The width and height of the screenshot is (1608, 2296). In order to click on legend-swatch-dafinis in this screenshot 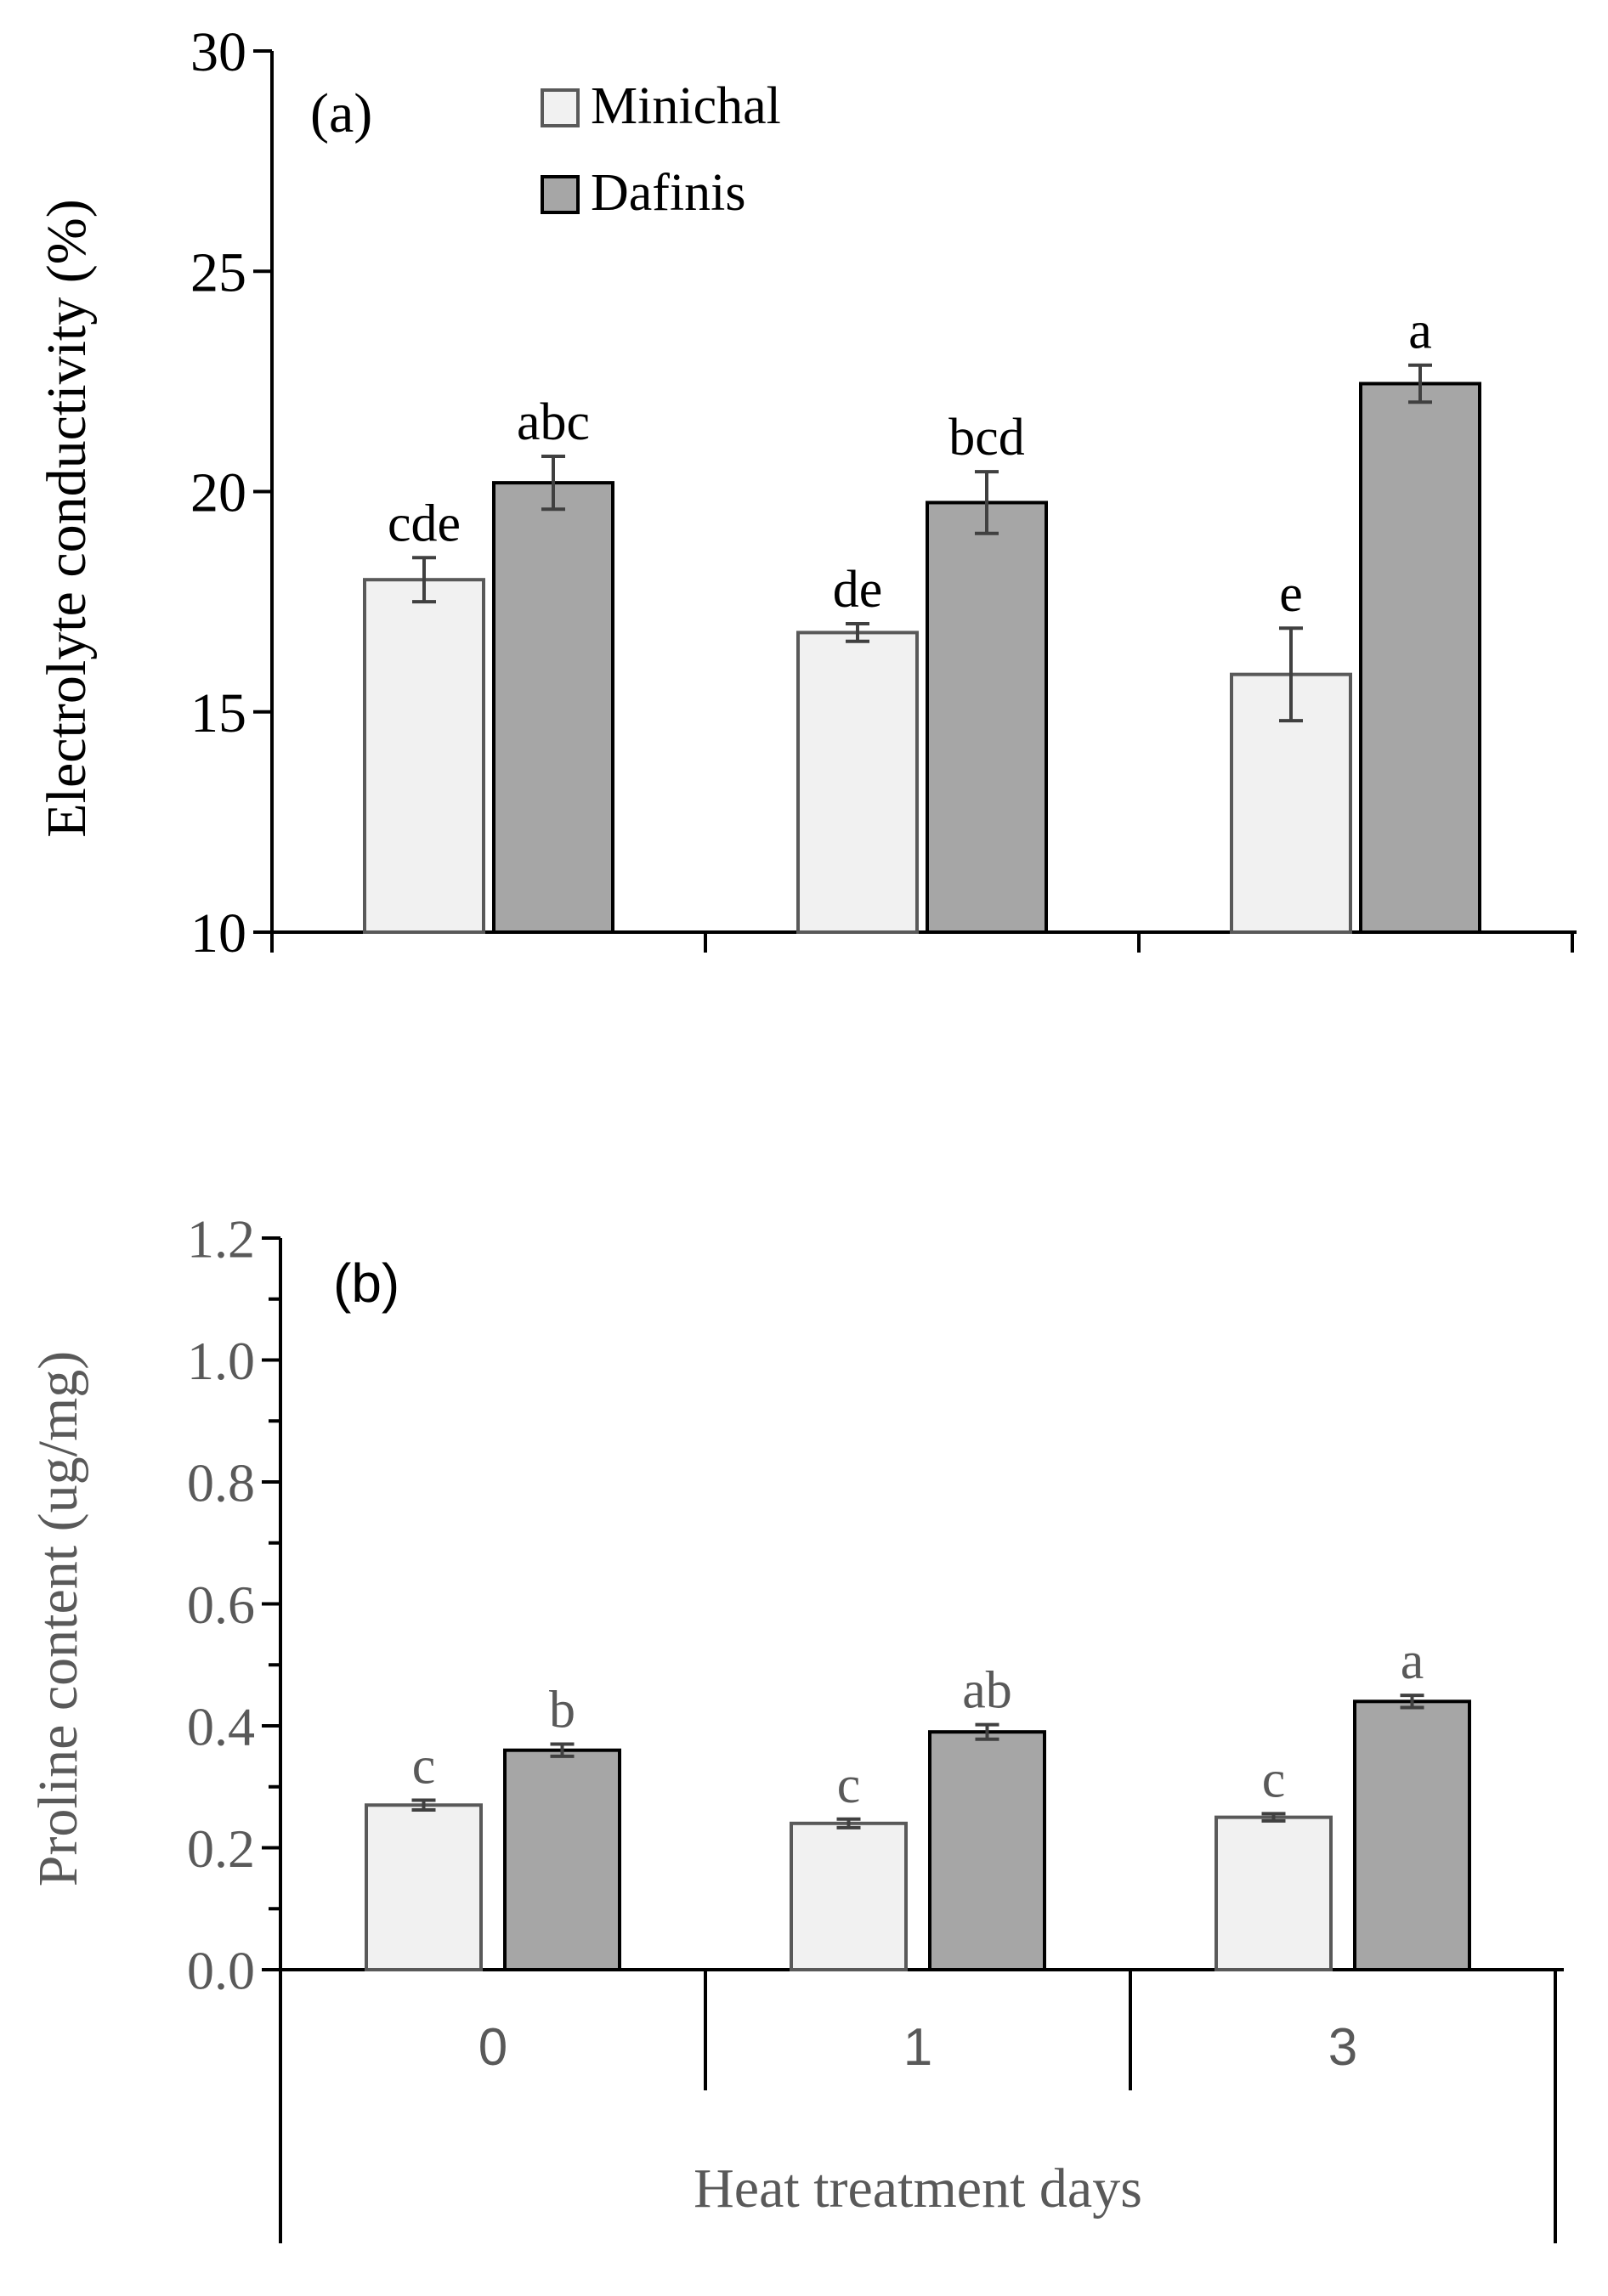, I will do `click(560, 194)`.